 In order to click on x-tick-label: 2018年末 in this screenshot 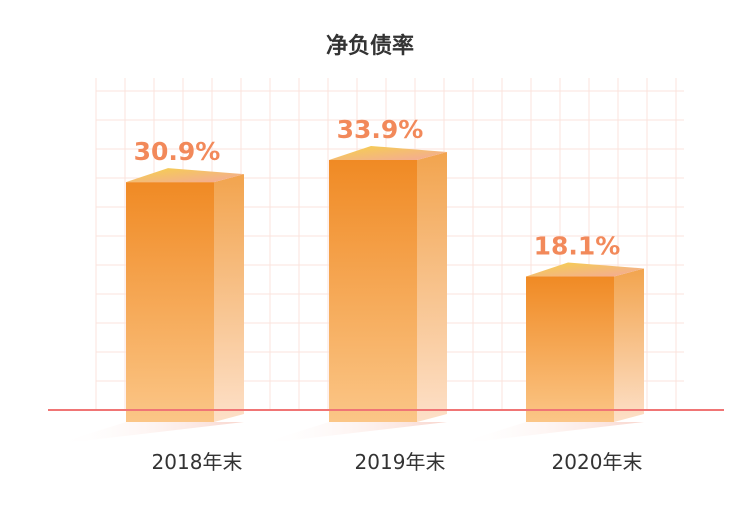, I will do `click(197, 462)`.